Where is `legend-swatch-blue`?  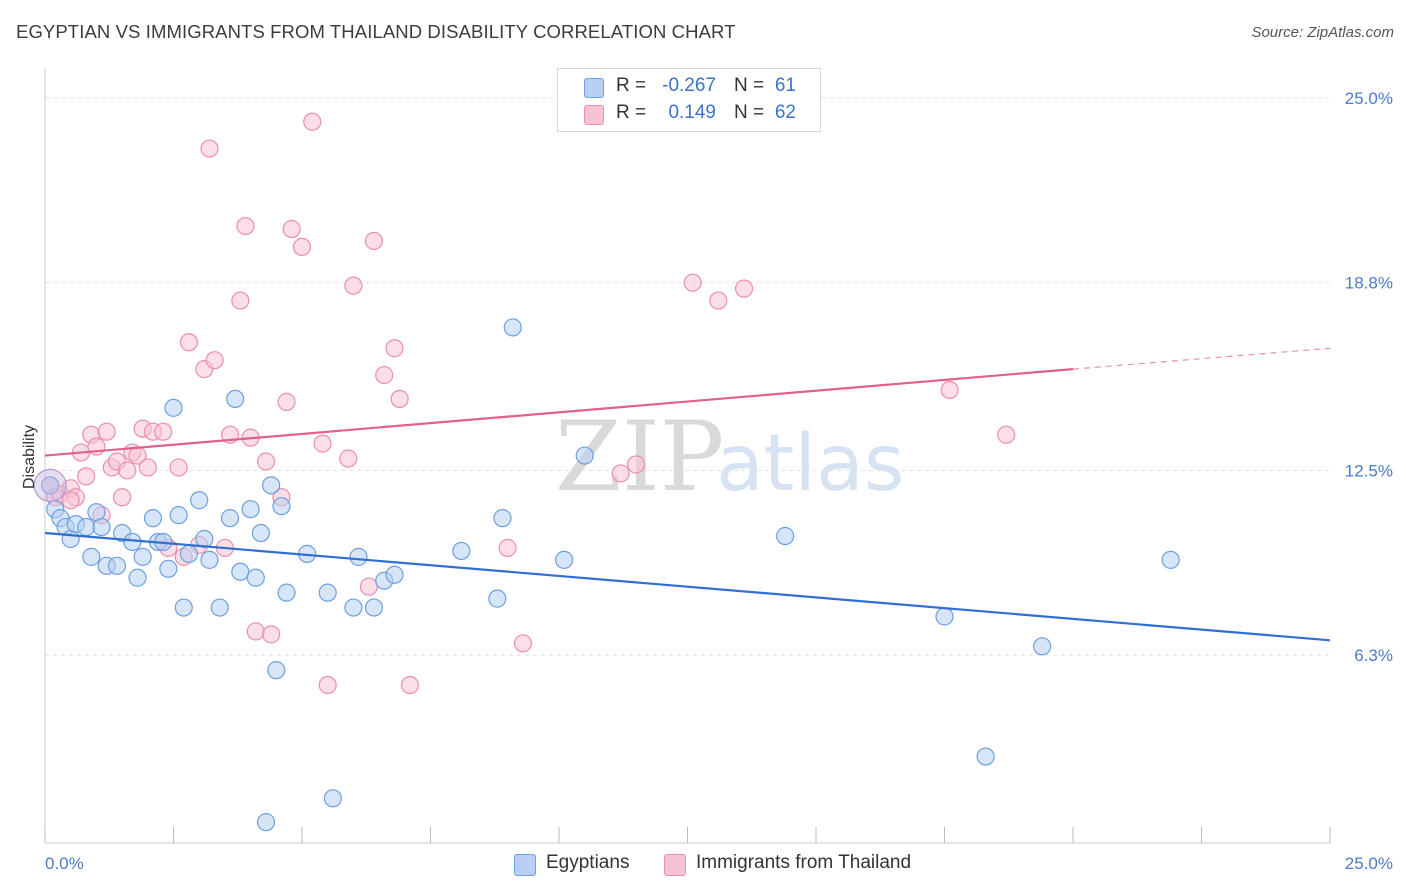
legend-swatch-blue is located at coordinates (594, 88).